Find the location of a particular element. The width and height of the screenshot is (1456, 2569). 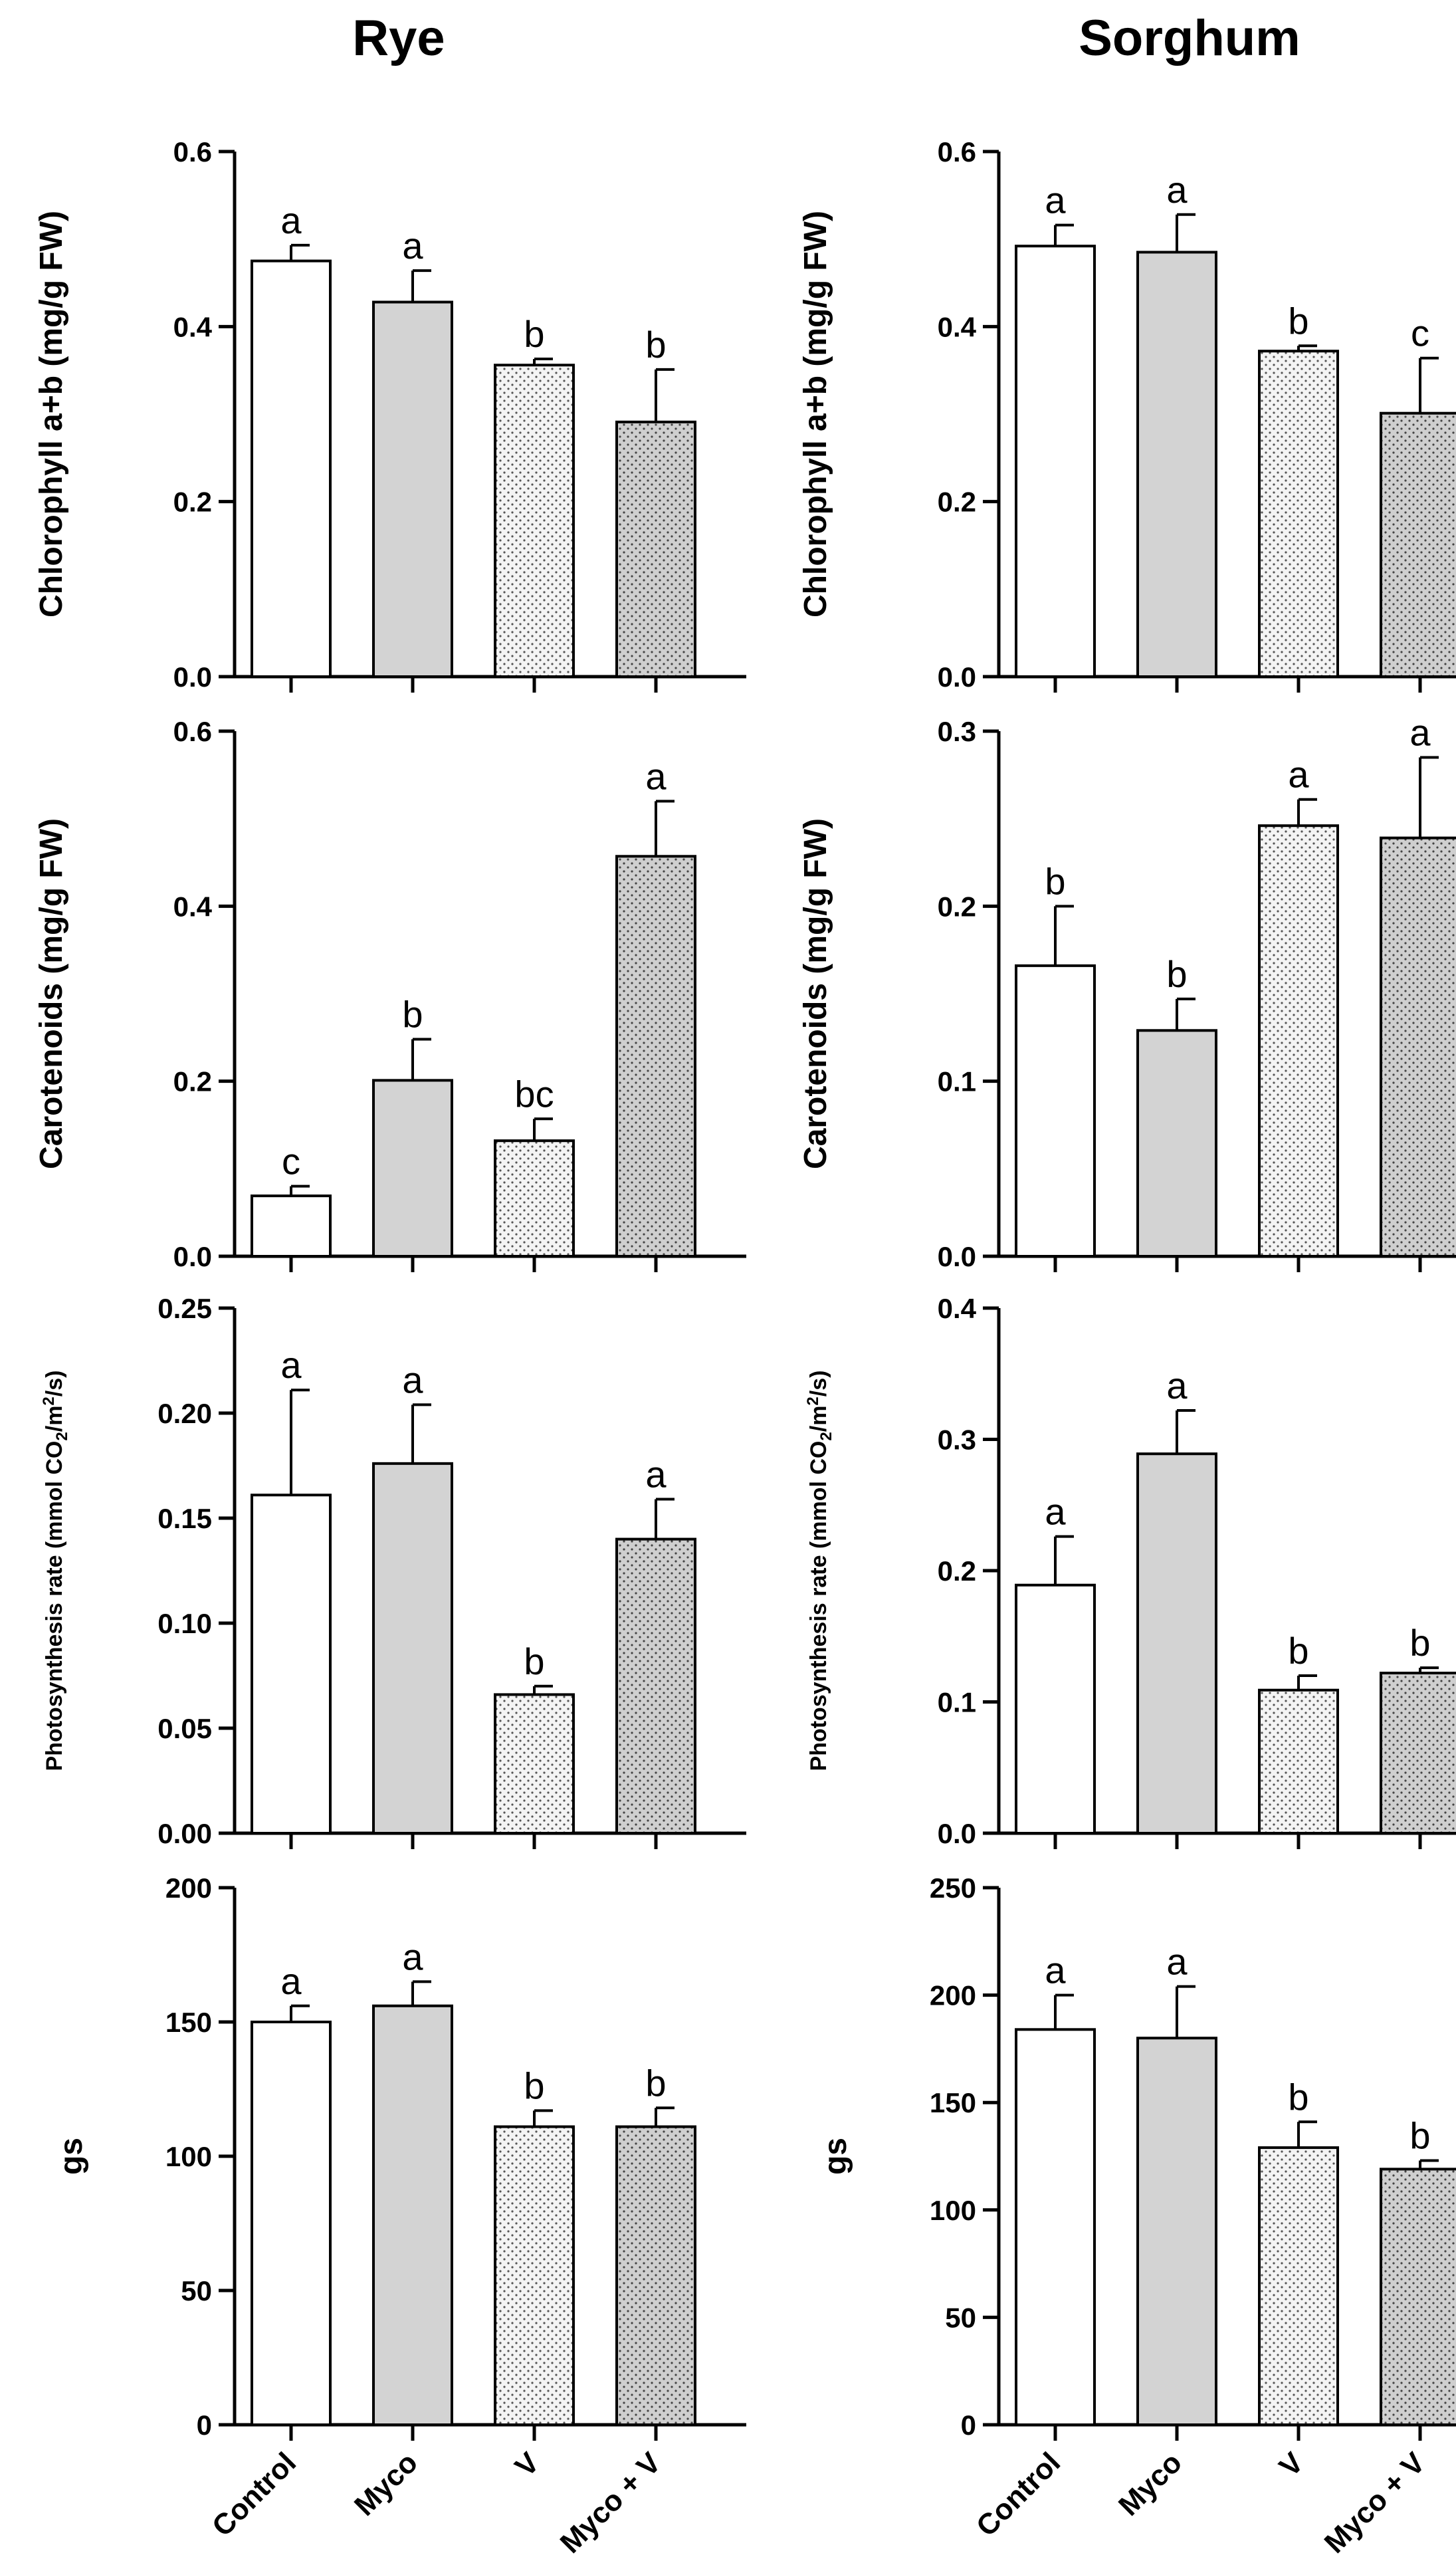

y-axis-label-part: Photosynthesis rate (mmol CO is located at coordinates (54, 1606).